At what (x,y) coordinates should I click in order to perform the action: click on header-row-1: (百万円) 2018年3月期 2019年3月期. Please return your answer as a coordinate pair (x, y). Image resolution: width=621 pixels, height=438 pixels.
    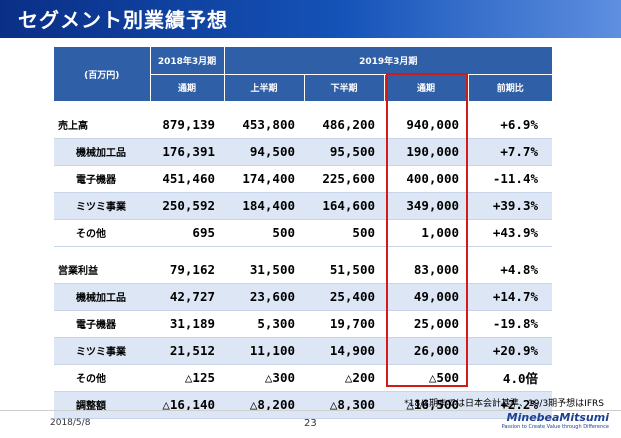
    Looking at the image, I should click on (303, 74).